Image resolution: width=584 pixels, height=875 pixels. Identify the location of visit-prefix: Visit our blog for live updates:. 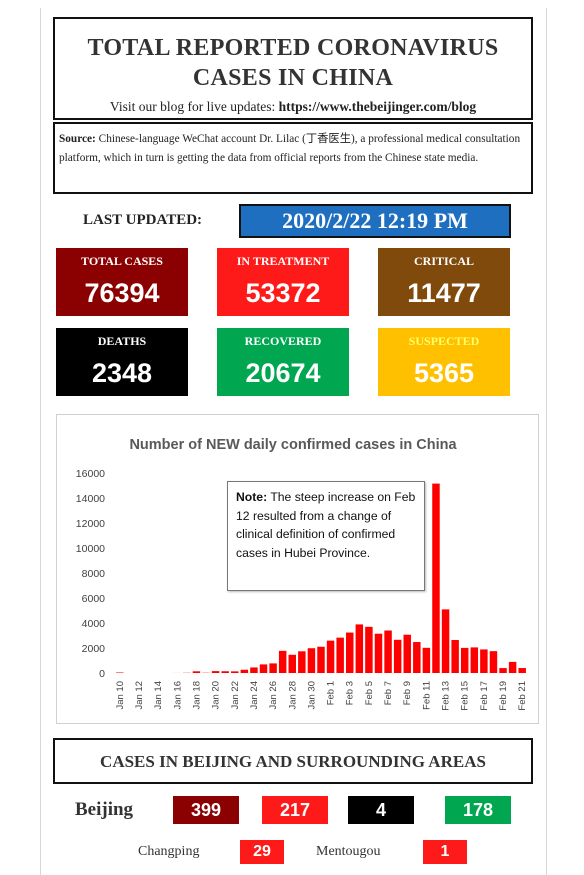
(192, 106).